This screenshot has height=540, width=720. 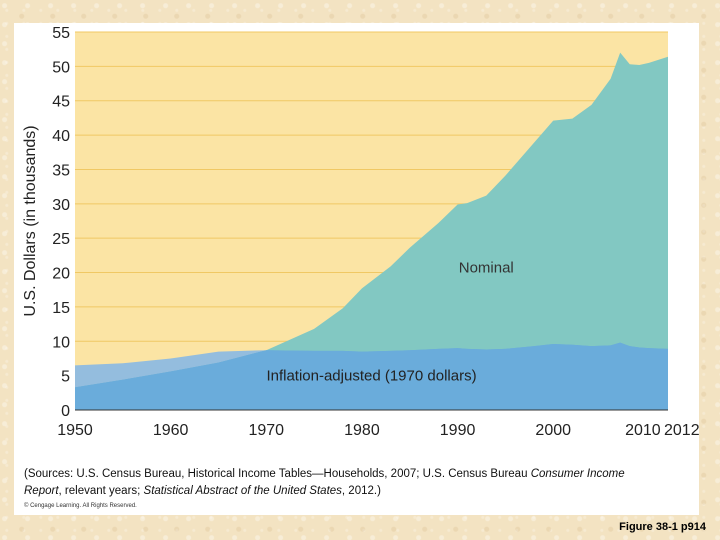 What do you see at coordinates (61, 33) in the screenshot?
I see `y-tick-label-55: 55` at bounding box center [61, 33].